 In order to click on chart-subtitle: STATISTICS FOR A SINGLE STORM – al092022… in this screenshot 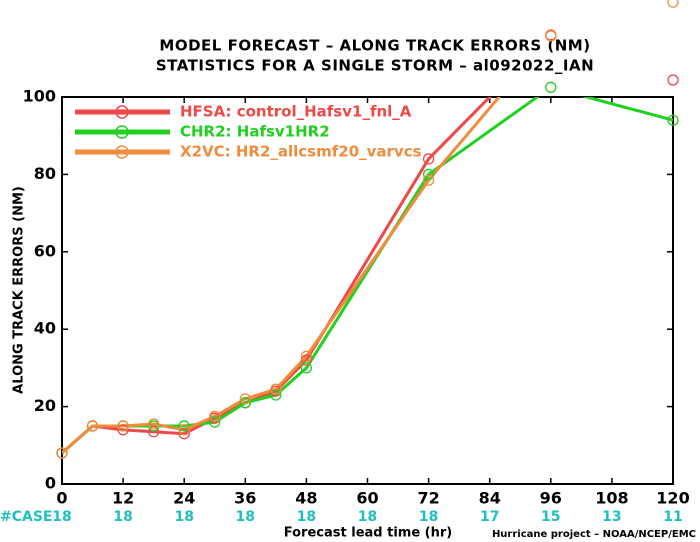, I will do `click(375, 66)`.